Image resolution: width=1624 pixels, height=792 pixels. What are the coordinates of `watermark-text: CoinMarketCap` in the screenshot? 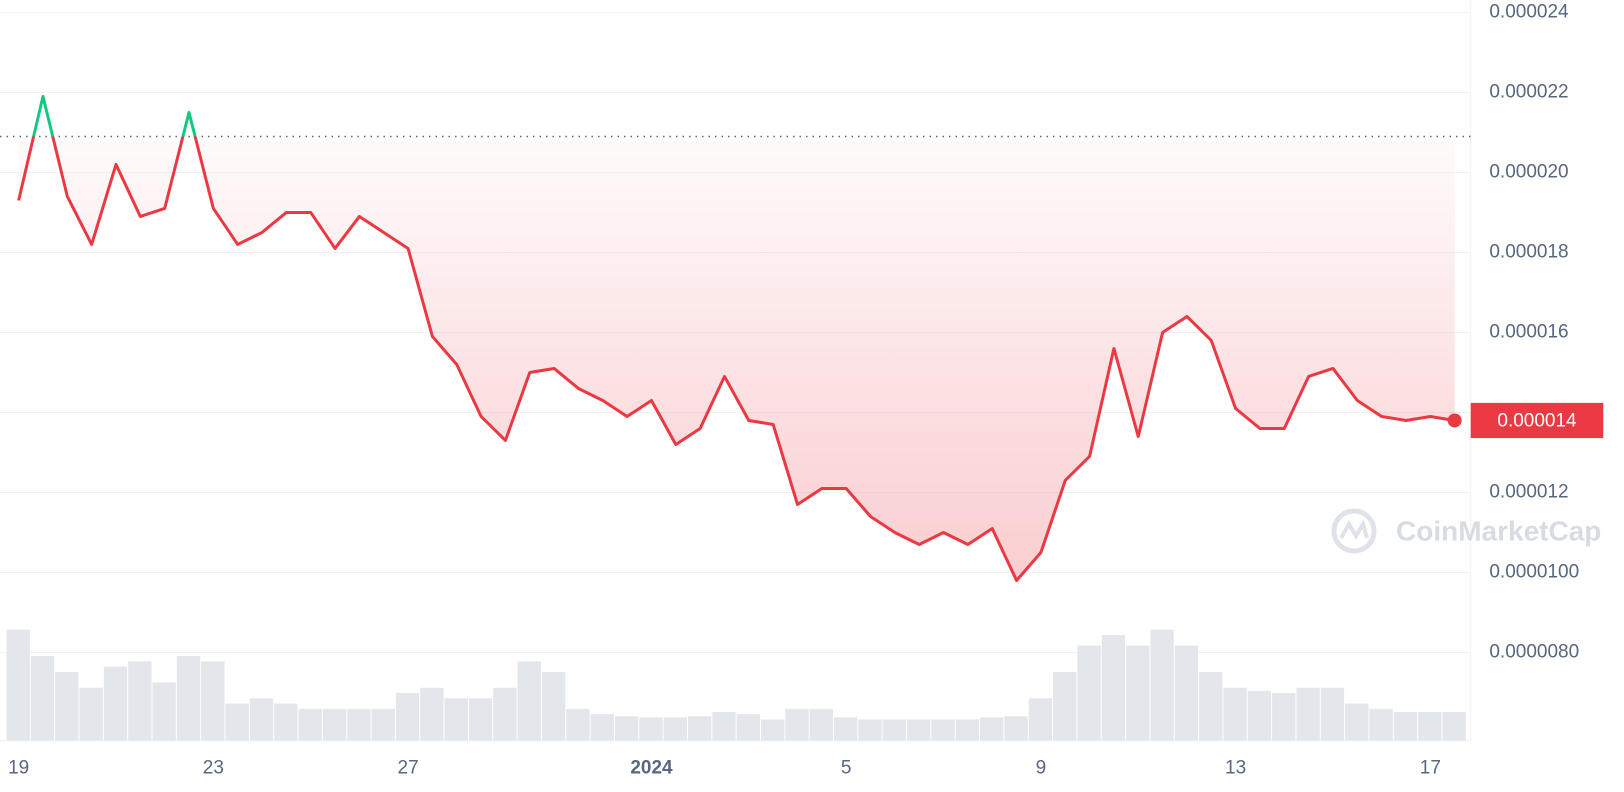 It's located at (1498, 530).